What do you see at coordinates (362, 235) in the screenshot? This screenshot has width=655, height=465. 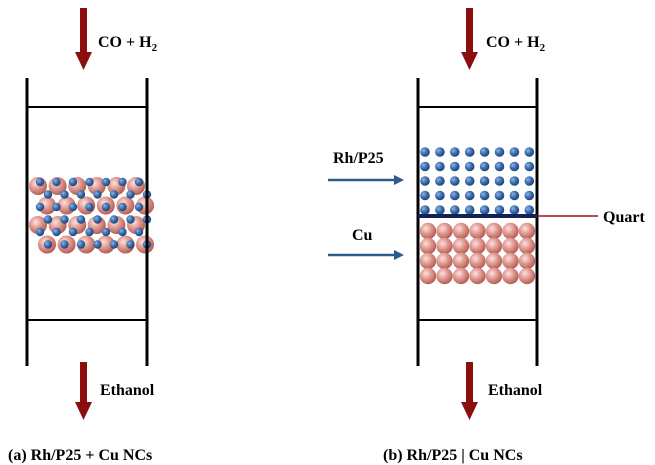 I see `bed-label: Cu` at bounding box center [362, 235].